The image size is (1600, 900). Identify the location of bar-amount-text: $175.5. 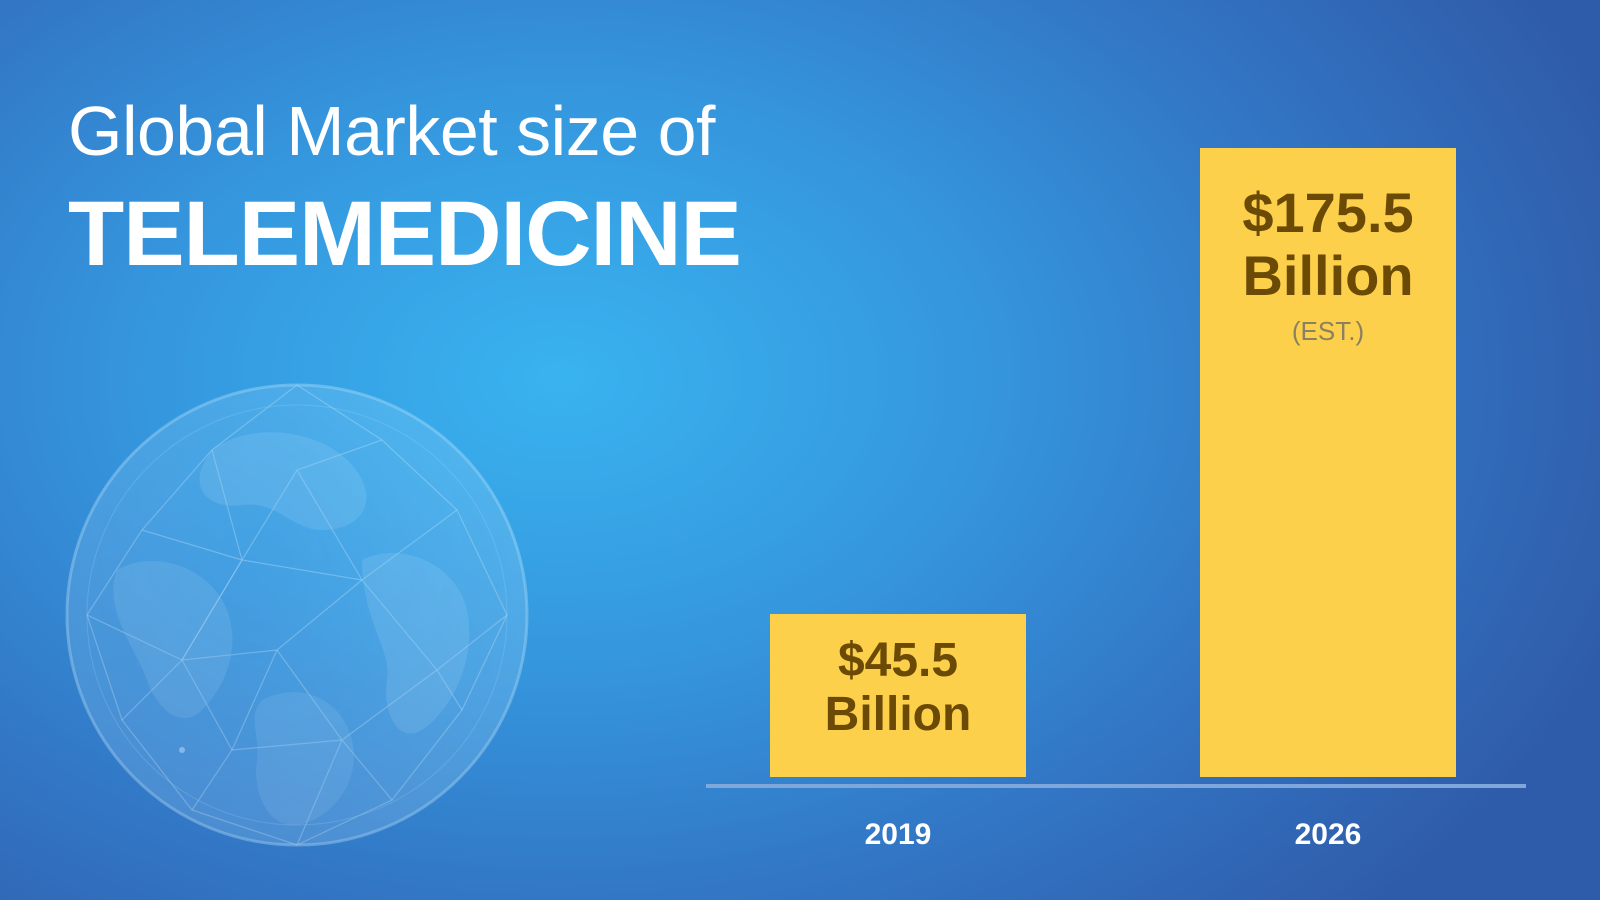
(1328, 212).